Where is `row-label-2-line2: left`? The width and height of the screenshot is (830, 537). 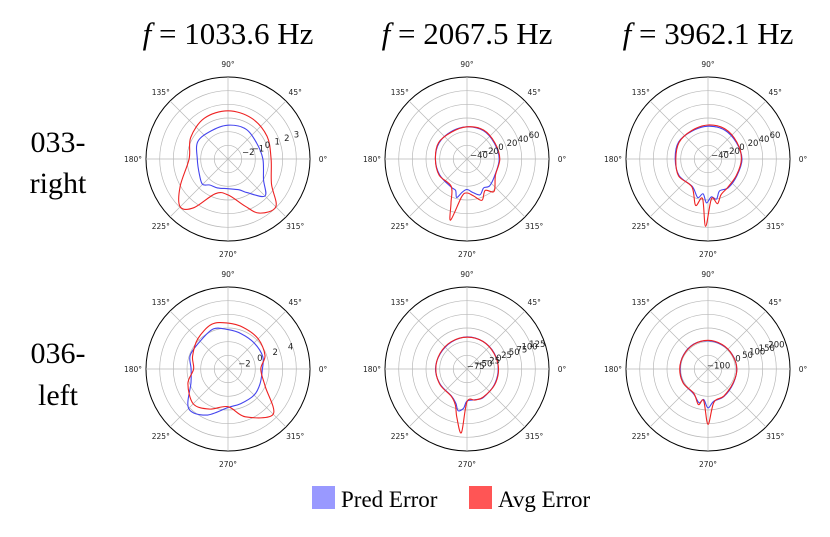
row-label-2-line2: left is located at coordinates (58, 395).